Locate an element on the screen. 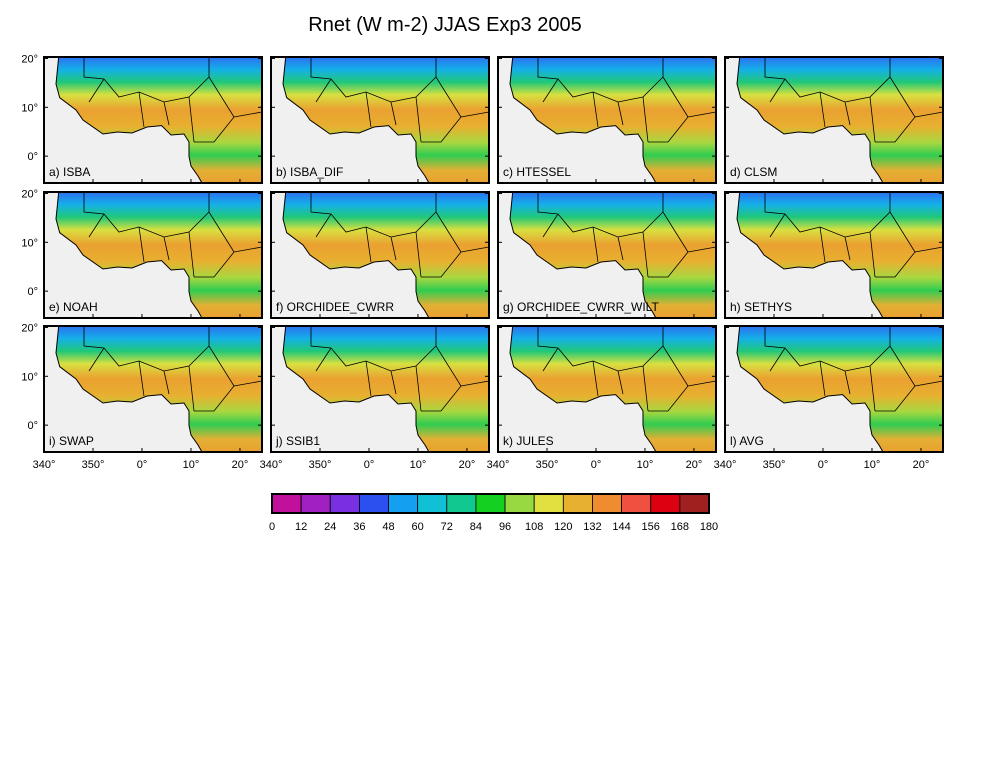 This screenshot has width=990, height=765. figure-title: Rnet (W m-2) JJAS Exp3 2005 is located at coordinates (444, 25).